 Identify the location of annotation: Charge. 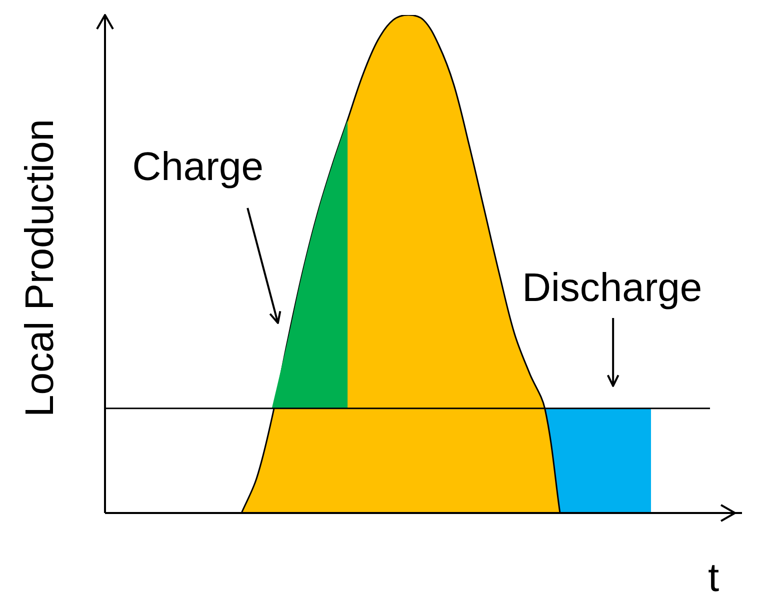
(198, 167).